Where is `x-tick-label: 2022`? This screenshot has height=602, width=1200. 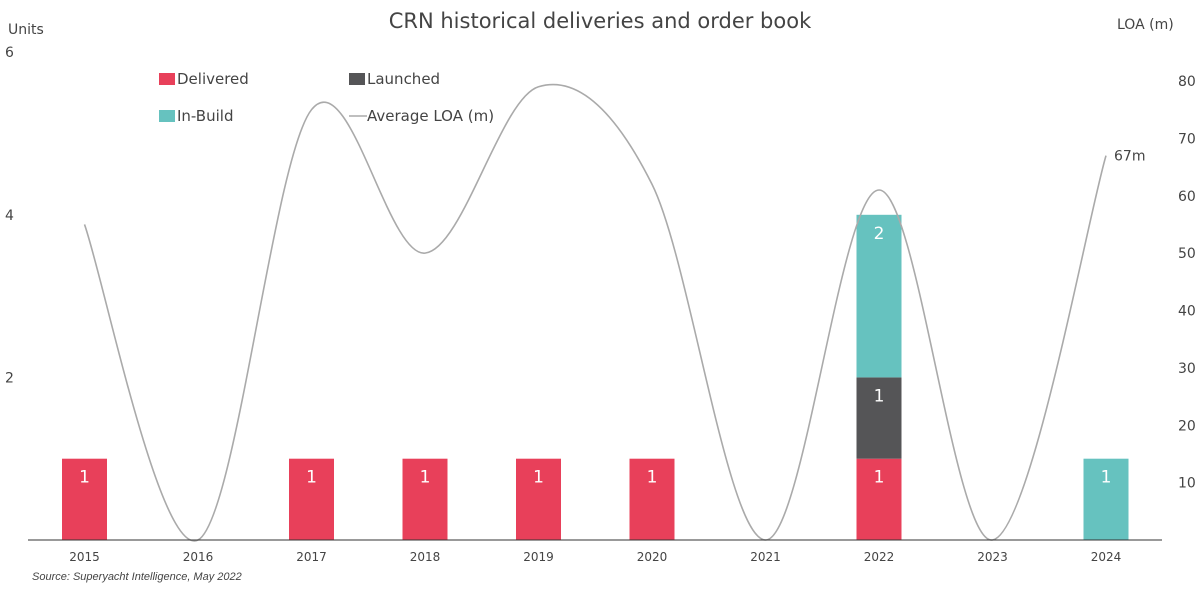 x-tick-label: 2022 is located at coordinates (879, 557).